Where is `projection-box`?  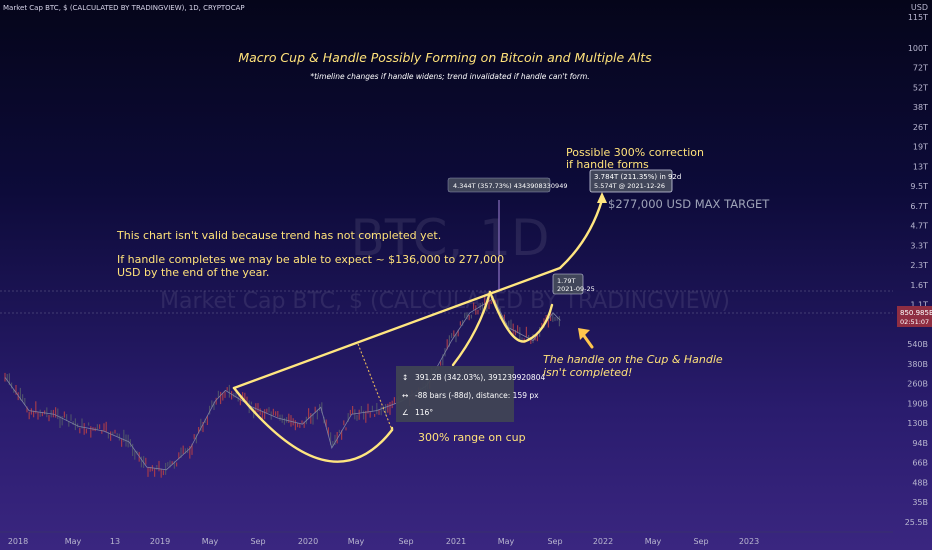
projection-box is located at coordinates (631, 181).